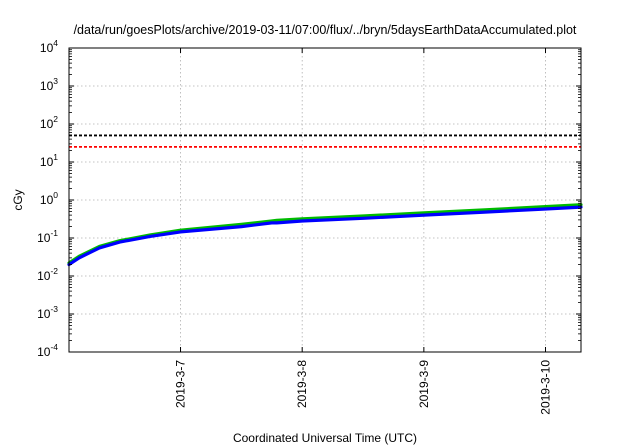 The image size is (640, 448). I want to click on y-tick-label: 10⁻¹, so click(47, 236).